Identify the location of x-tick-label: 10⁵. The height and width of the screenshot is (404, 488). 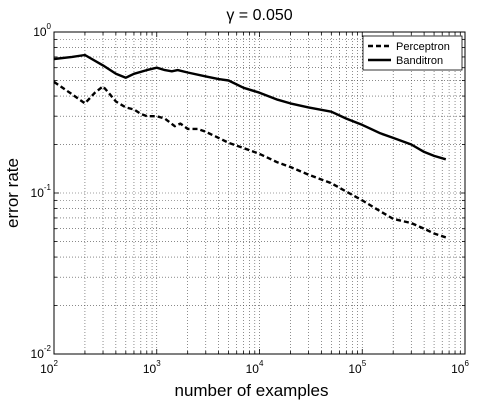
(357, 367).